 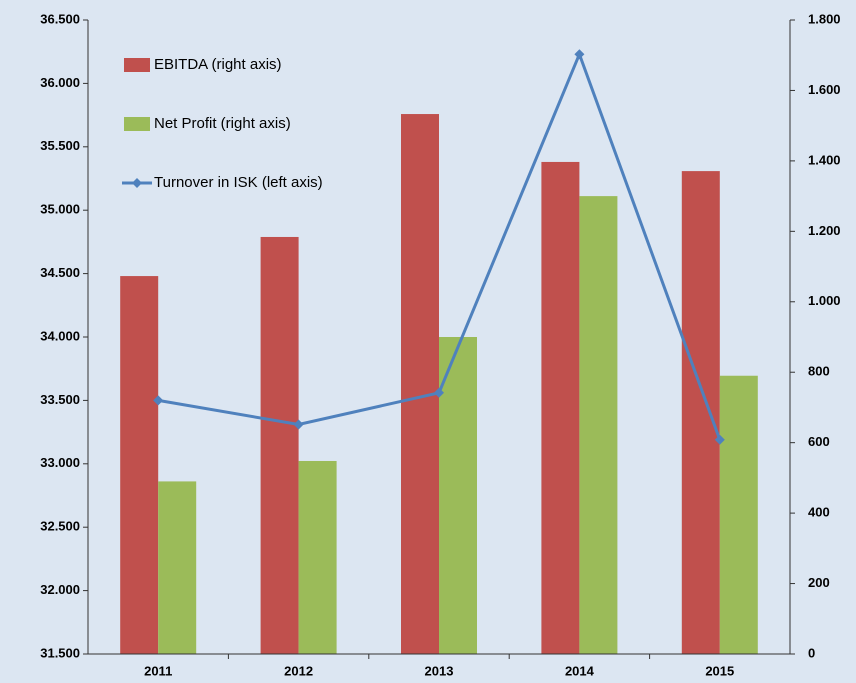 What do you see at coordinates (60, 652) in the screenshot?
I see `y-tick-label: 31.500` at bounding box center [60, 652].